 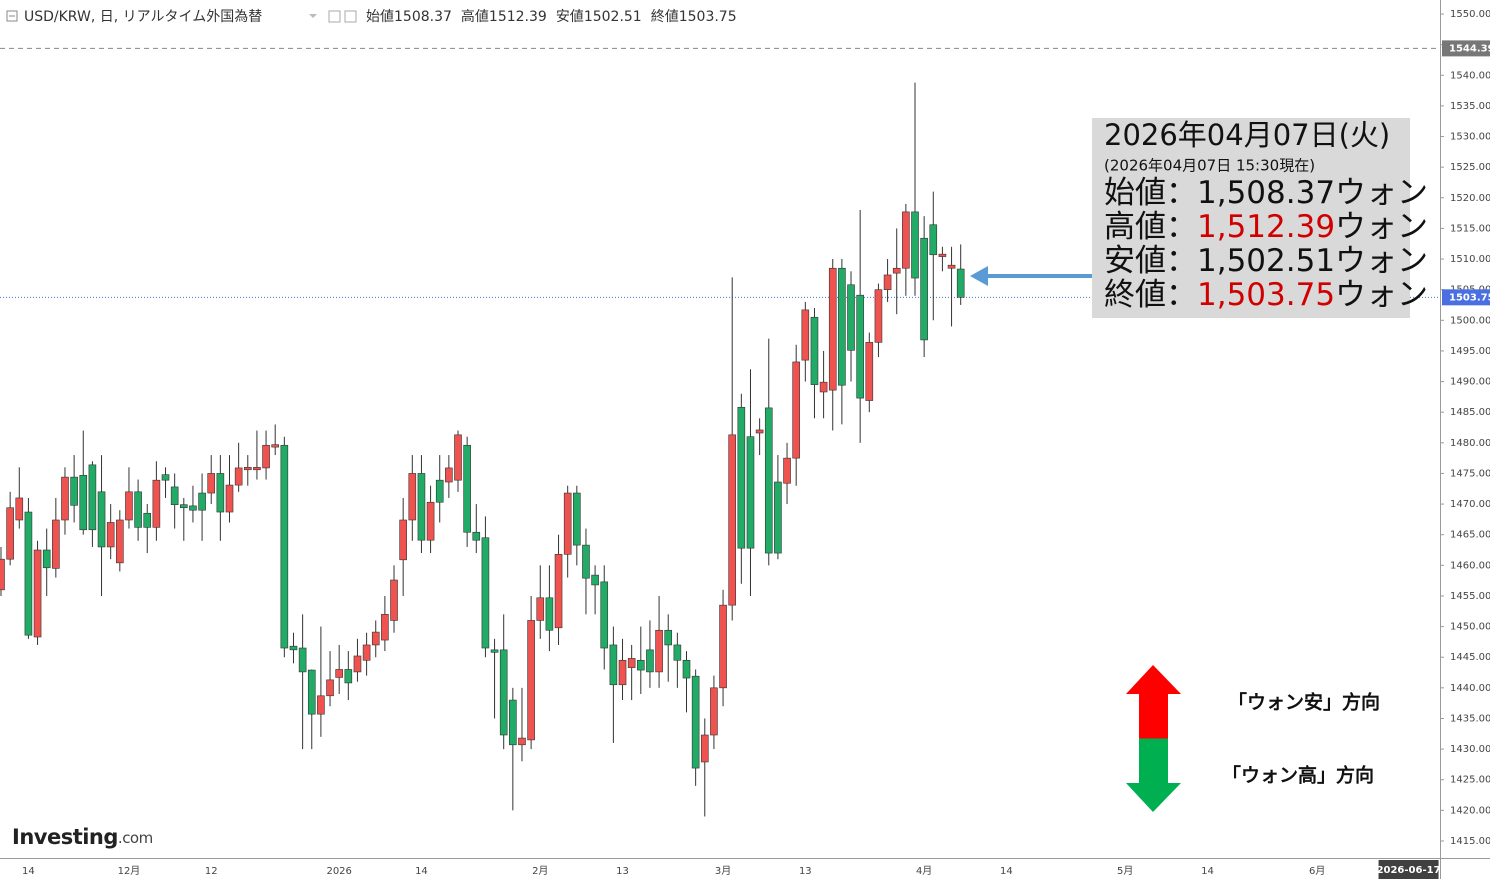 I want to click on y-tick-label: 1550.00, so click(x=1470, y=14).